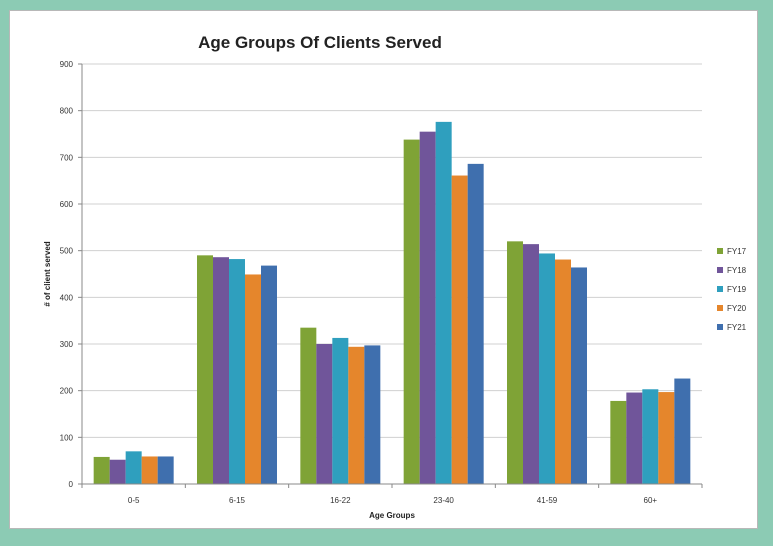 The image size is (773, 546). Describe the element at coordinates (71, 274) in the screenshot. I see `y-axis-ticks: 0 100 200 300 400 500 600 700 800 900` at that location.